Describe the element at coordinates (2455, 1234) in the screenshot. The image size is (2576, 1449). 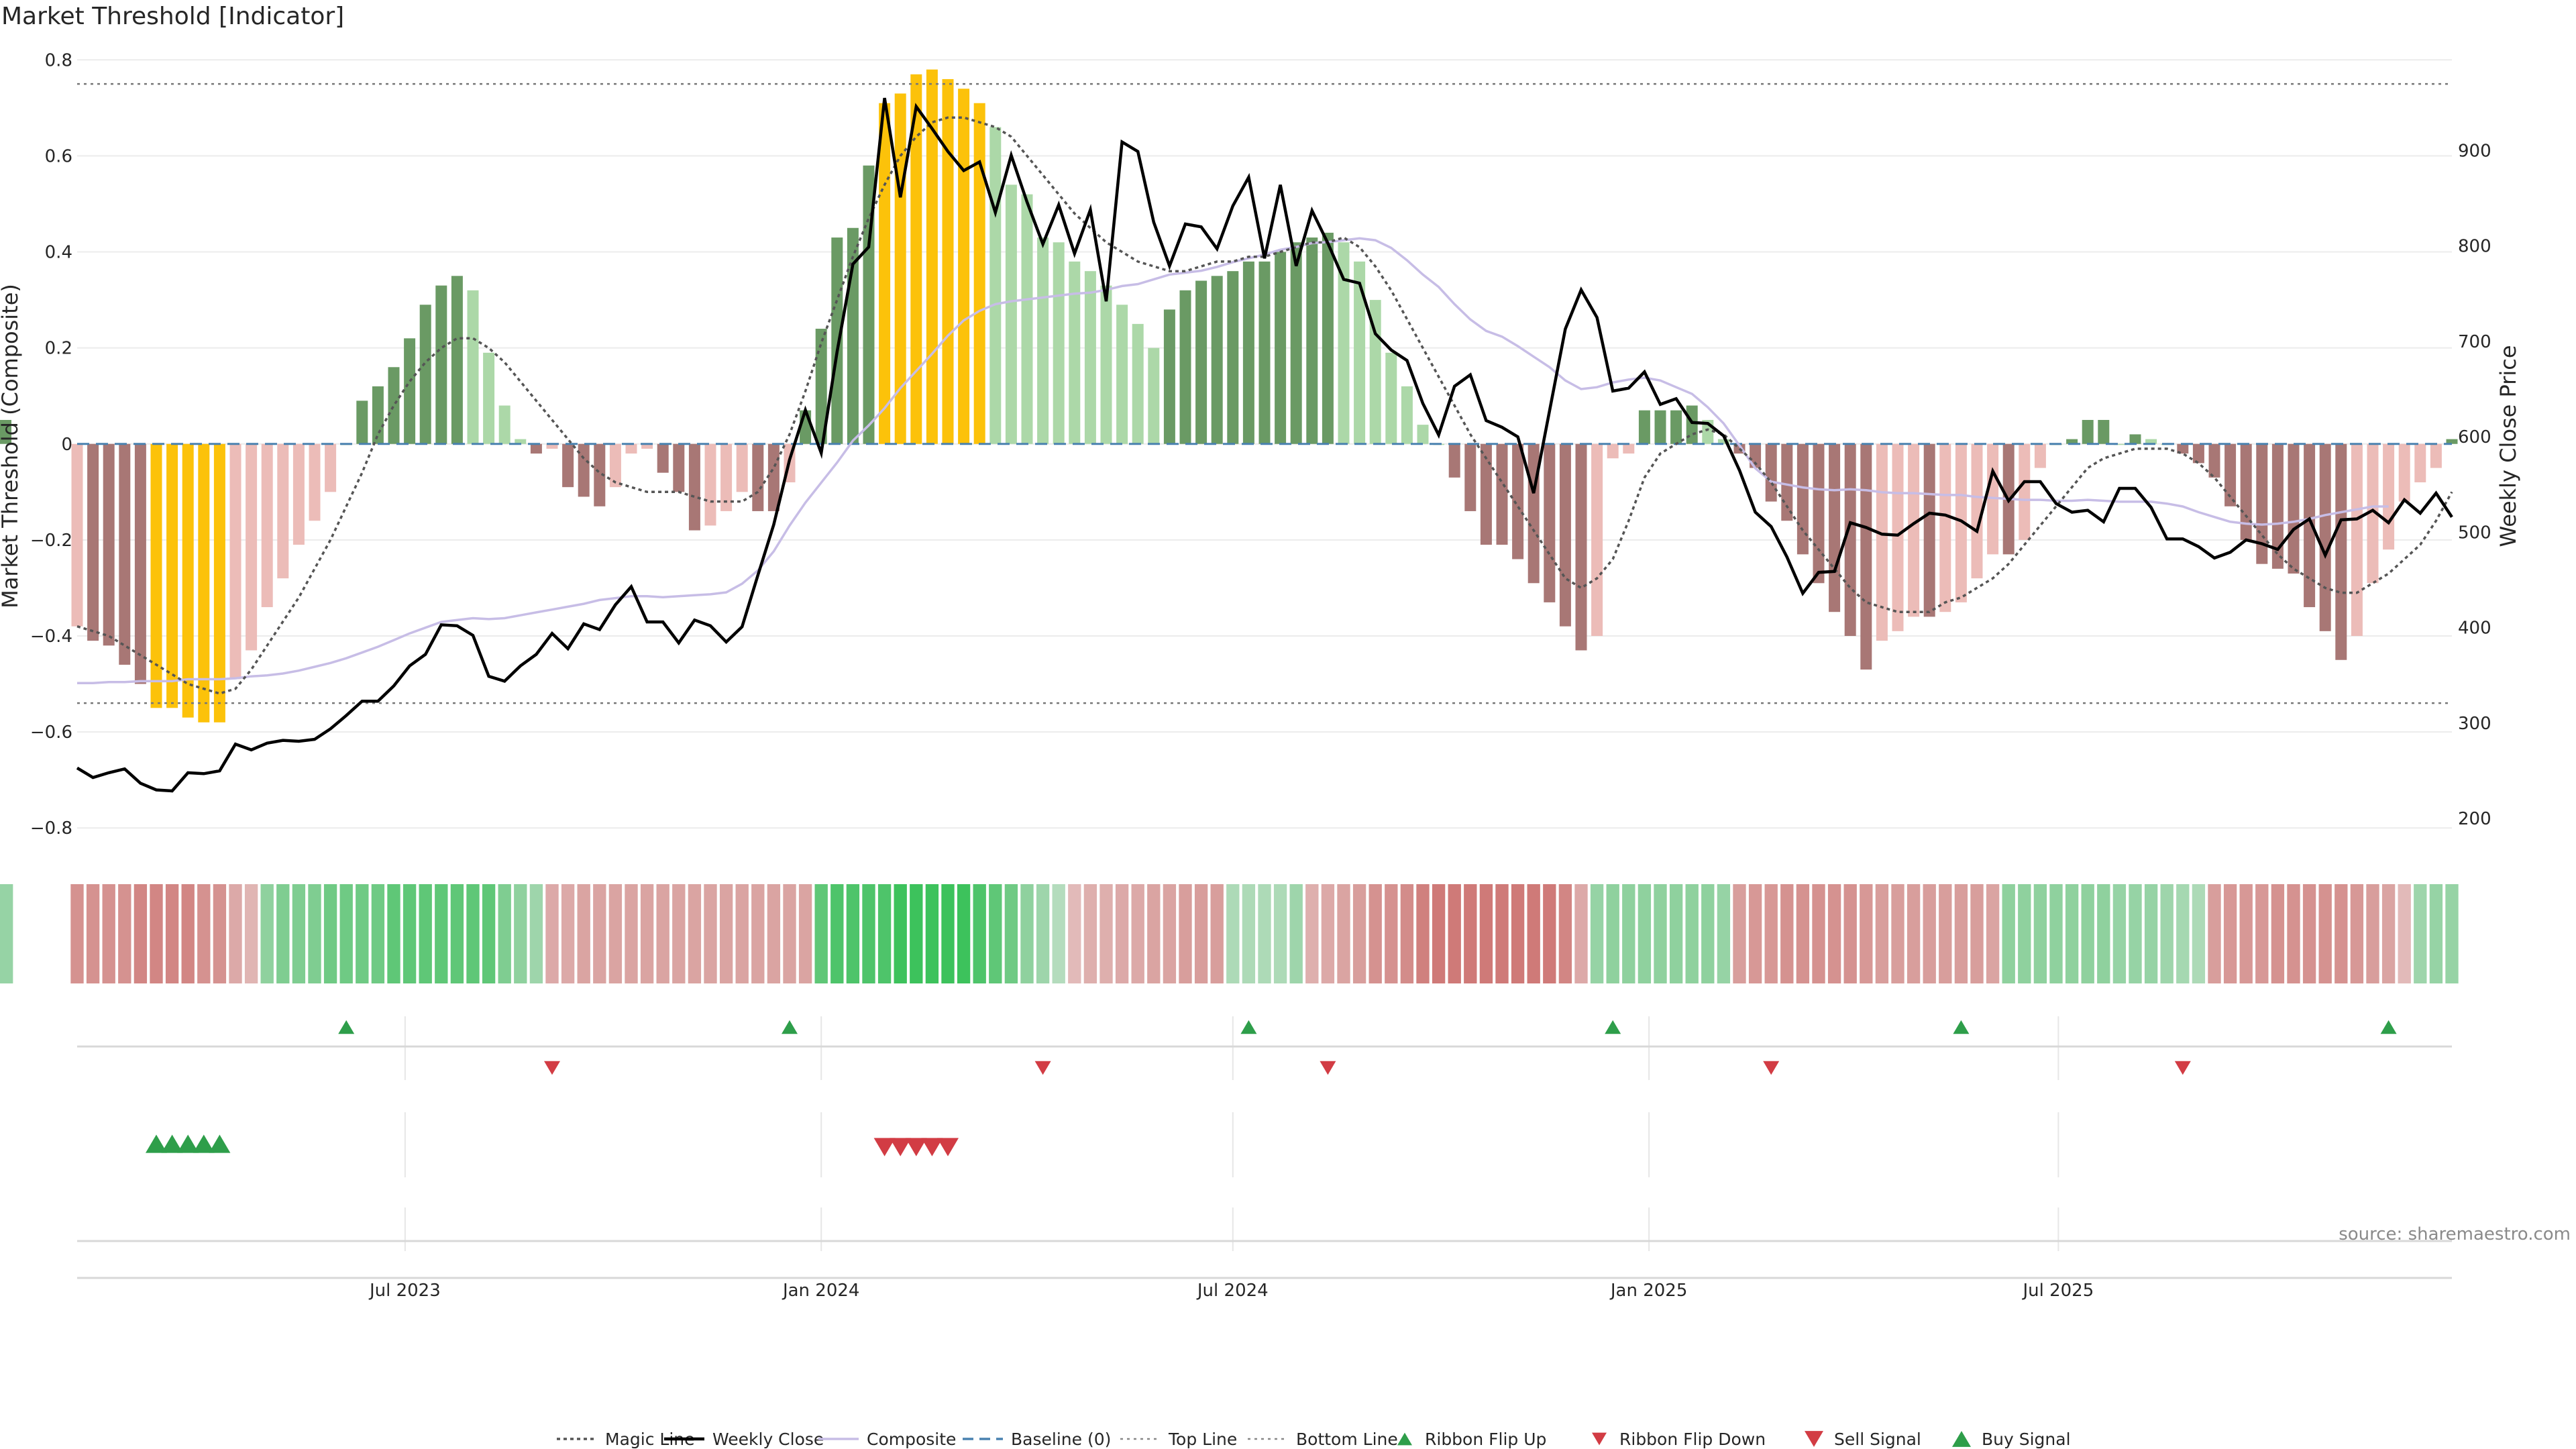
I see `source-note: source: sharemaestro.com` at that location.